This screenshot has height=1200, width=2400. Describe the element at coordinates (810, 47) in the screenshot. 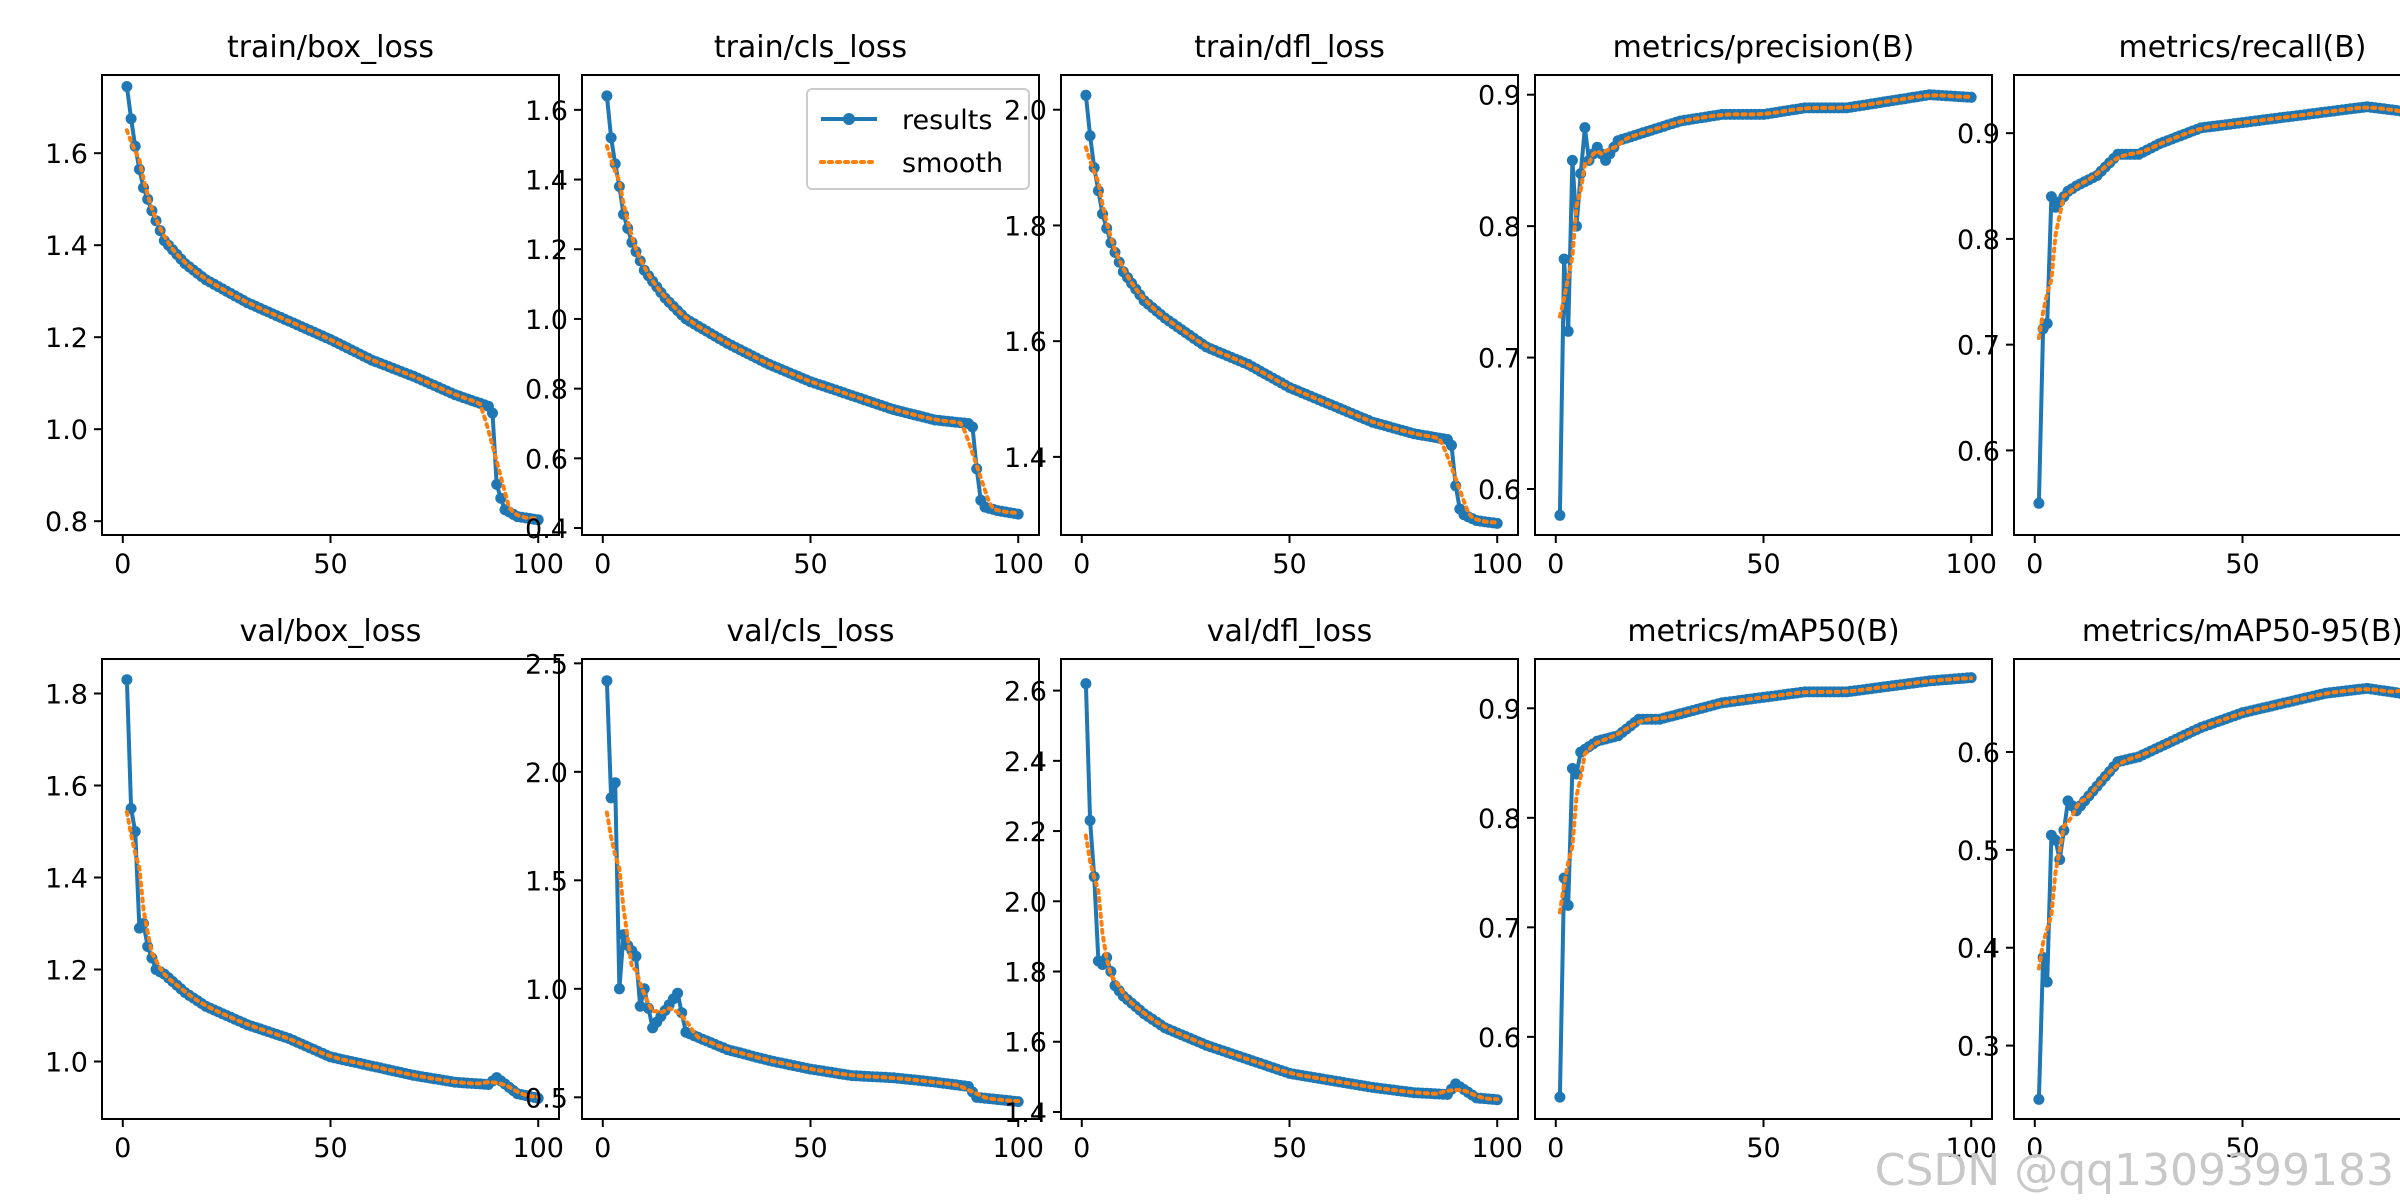

I see `subplot-title: train/cls_loss` at that location.